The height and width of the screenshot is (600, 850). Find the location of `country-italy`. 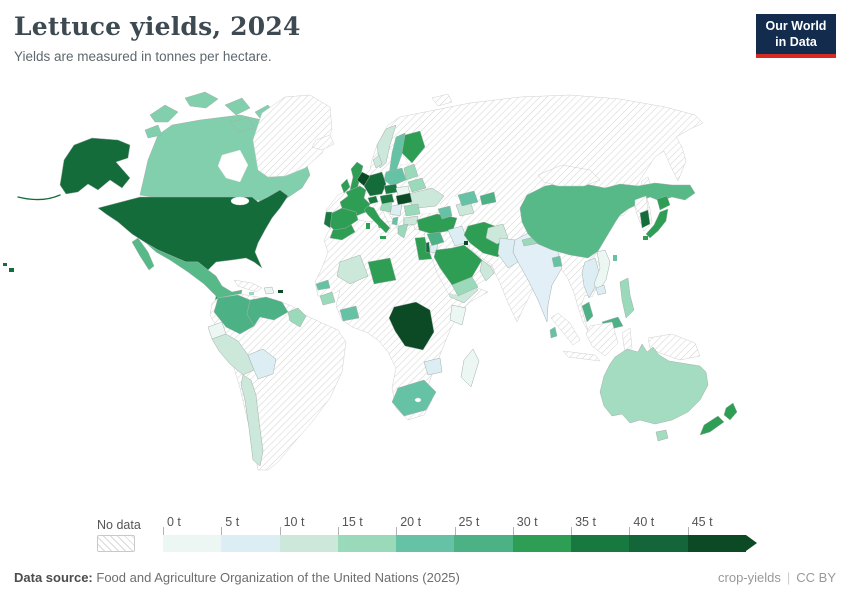

country-italy is located at coordinates (377, 219).